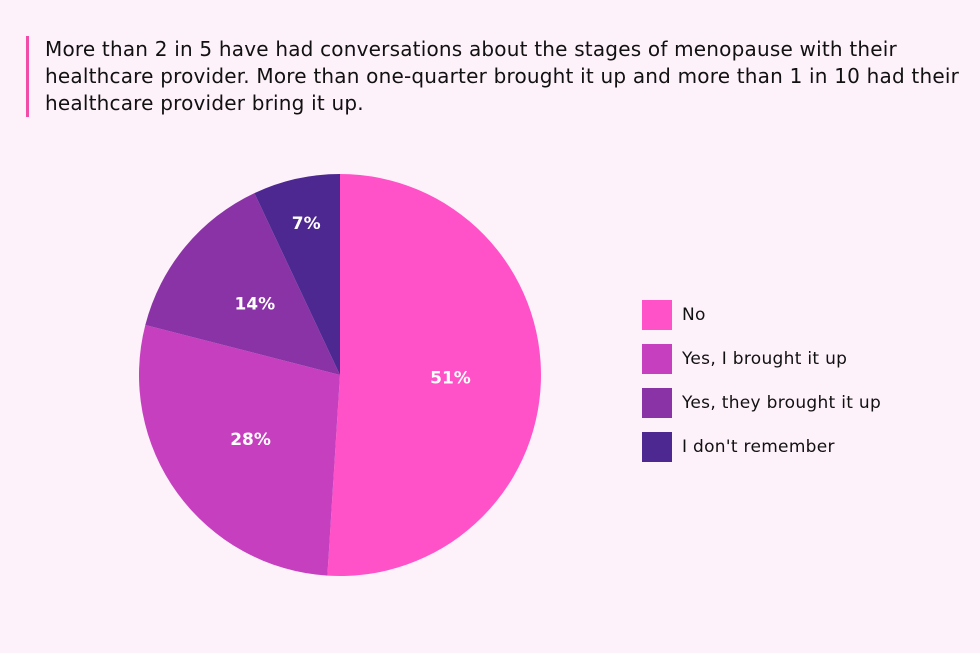 The width and height of the screenshot is (980, 653). I want to click on legend-item-3: I don't remember, so click(761, 447).